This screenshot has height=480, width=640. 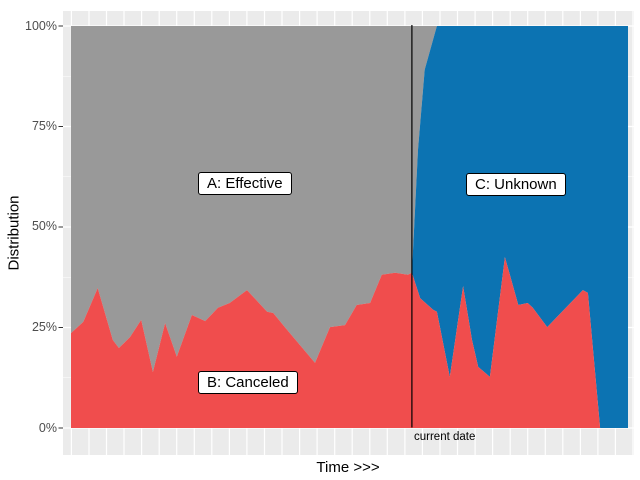 I want to click on area-label-canceled: B: Canceled, so click(x=248, y=382).